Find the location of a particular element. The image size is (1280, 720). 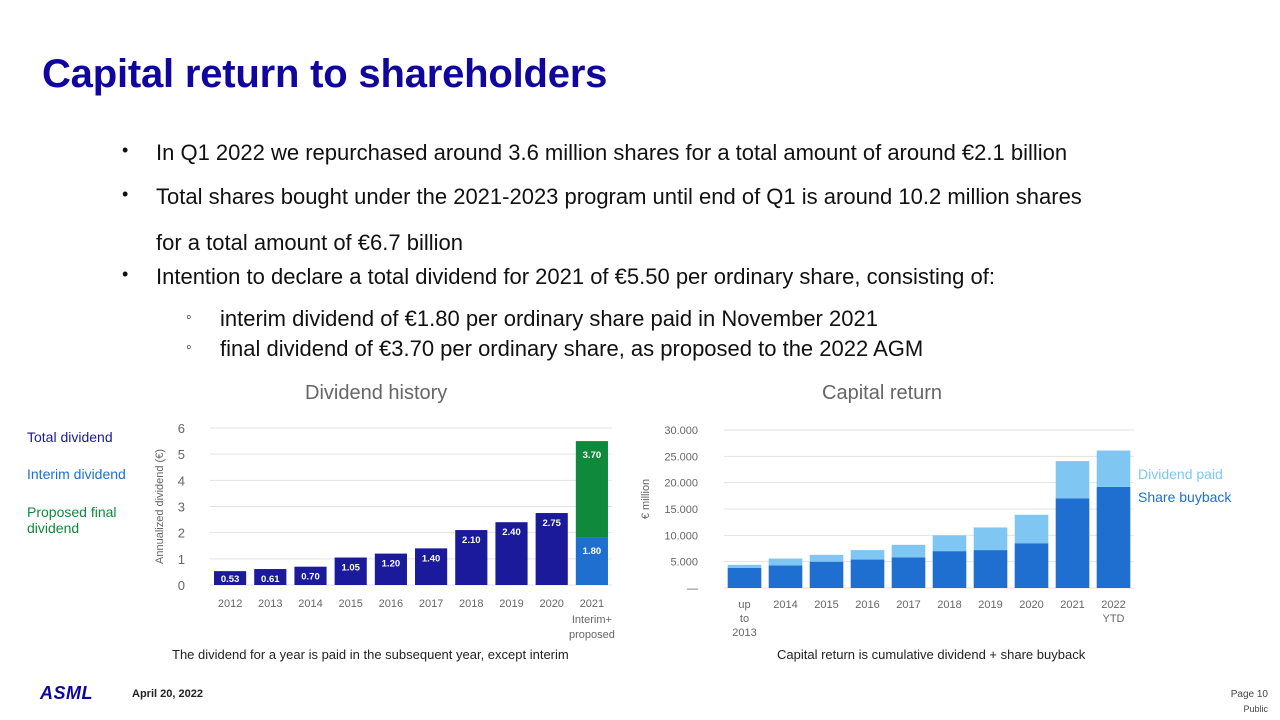

y-tick-label: — is located at coordinates (692, 589).